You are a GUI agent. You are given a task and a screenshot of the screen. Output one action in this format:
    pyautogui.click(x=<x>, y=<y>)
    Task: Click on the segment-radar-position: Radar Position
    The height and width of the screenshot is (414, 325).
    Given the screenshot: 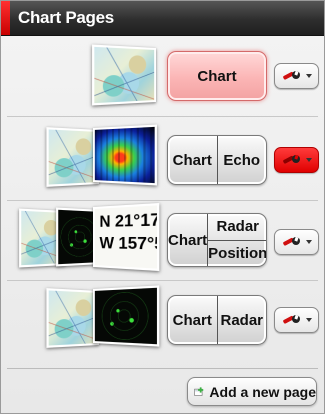 What is the action you would take?
    pyautogui.click(x=237, y=240)
    